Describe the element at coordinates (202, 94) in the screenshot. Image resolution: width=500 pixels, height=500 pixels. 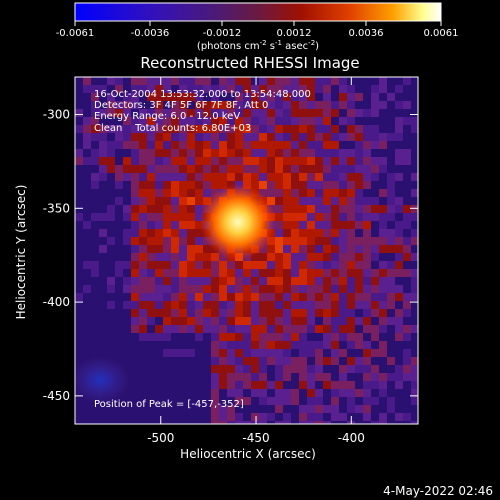
I see `info-line-time: 16-Oct-2004 13:53:32.000 to 13:54:48.000` at that location.